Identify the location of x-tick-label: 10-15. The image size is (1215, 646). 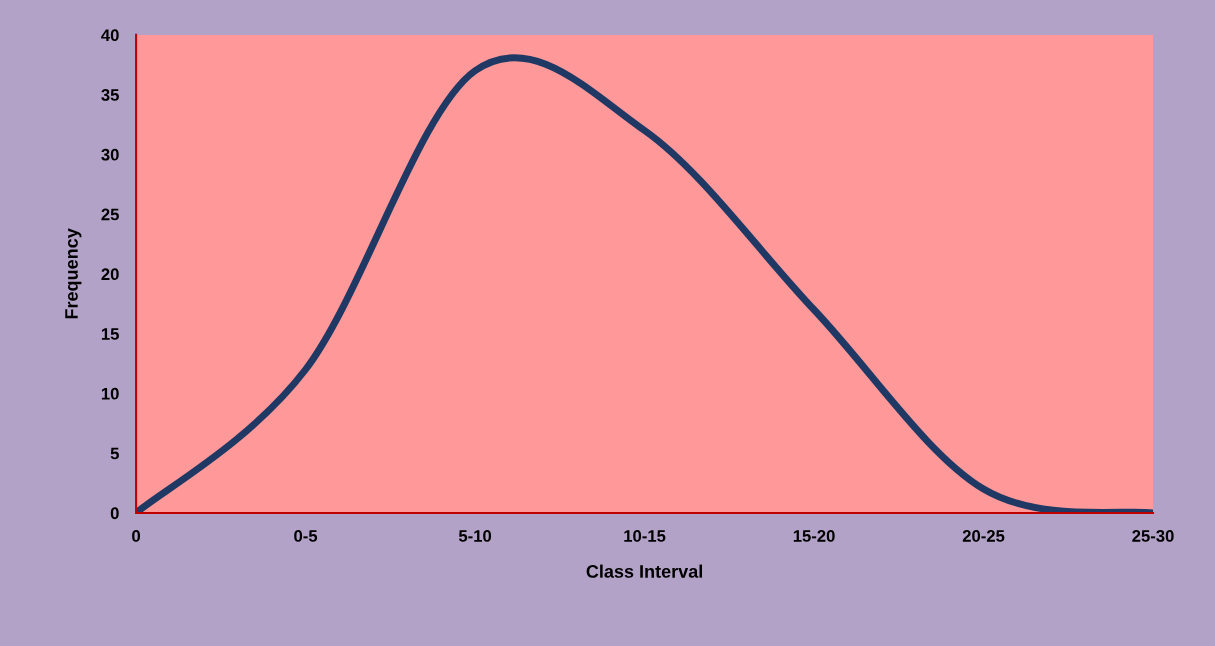
(645, 536).